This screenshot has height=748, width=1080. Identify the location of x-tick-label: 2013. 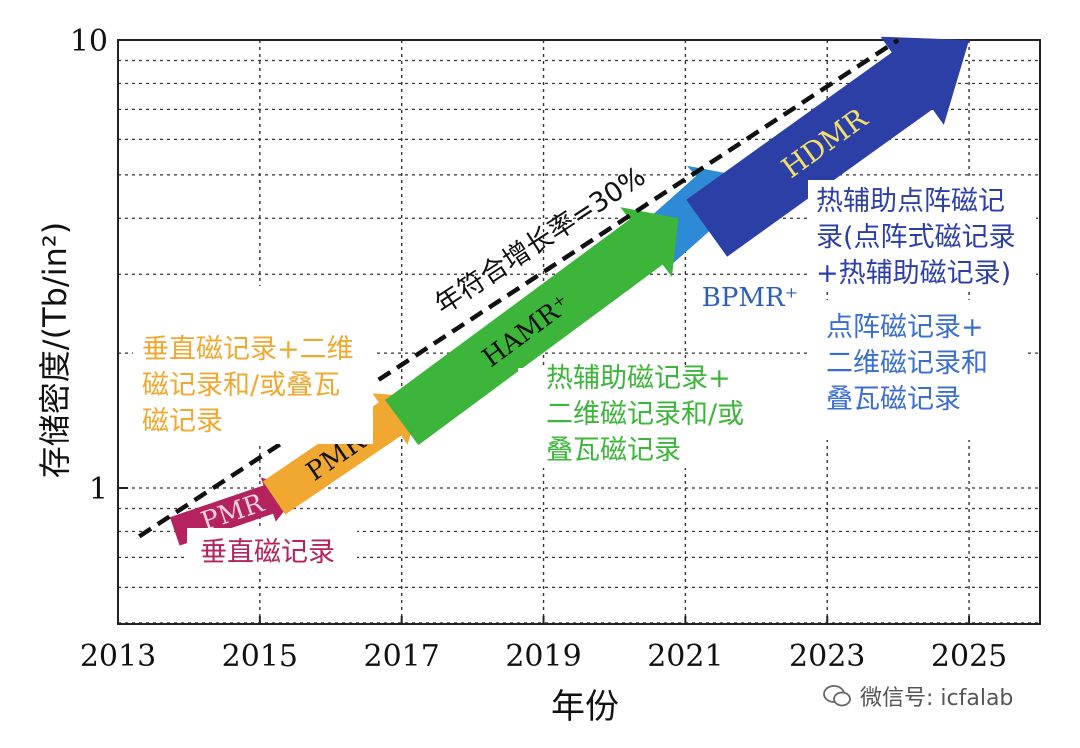
(118, 656).